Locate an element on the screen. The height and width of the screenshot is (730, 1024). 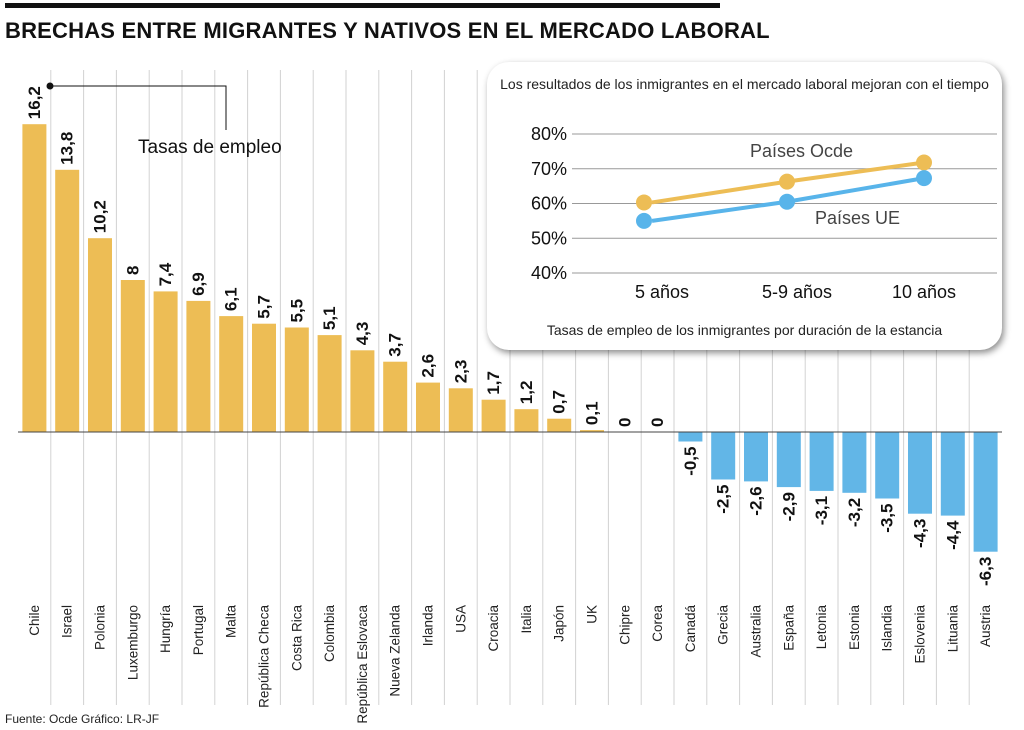
value-label: 10,2 is located at coordinates (100, 216).